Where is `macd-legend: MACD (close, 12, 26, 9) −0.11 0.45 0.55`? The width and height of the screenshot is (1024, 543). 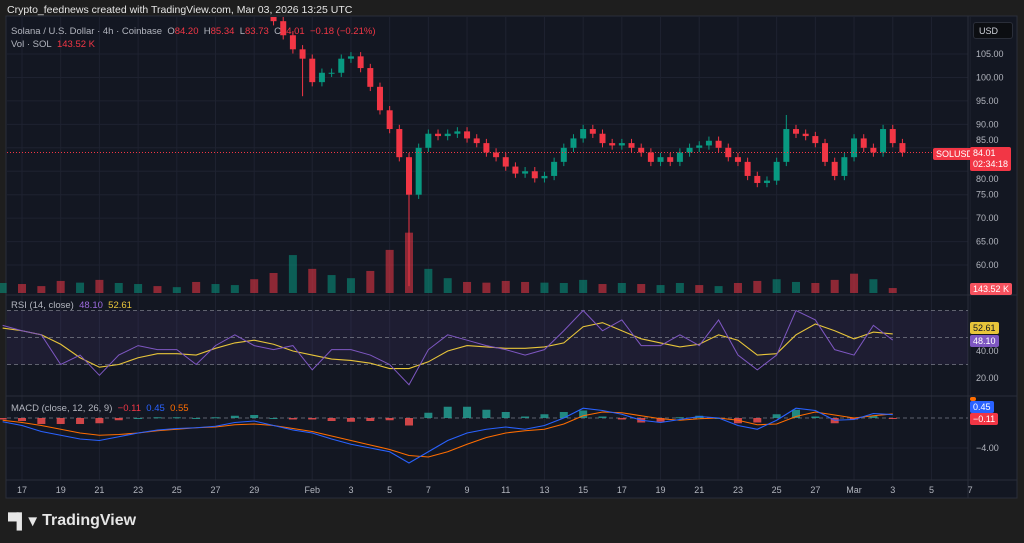
macd-legend: MACD (close, 12, 26, 9) −0.11 0.45 0.55 is located at coordinates (100, 408).